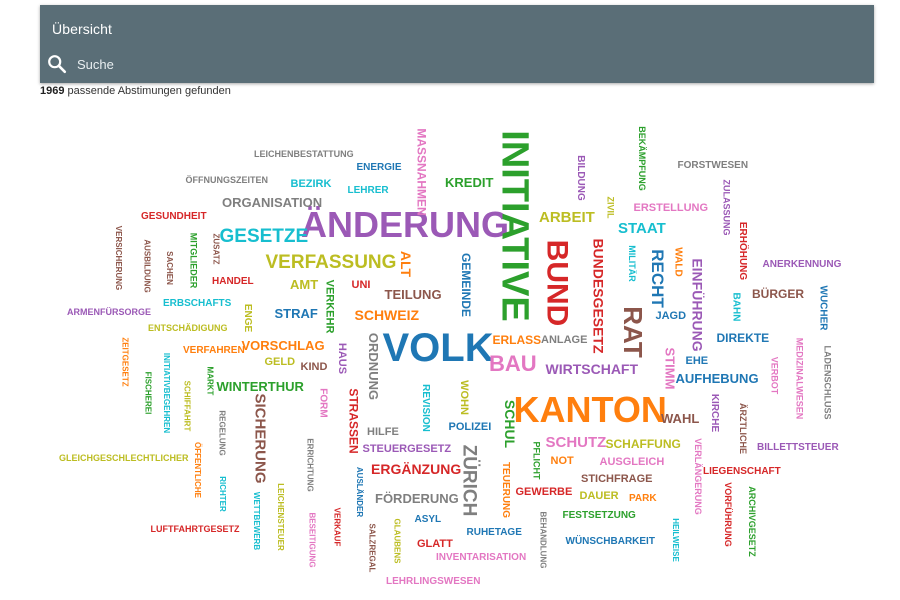  I want to click on word-cloud-term: STRAF, so click(296, 313).